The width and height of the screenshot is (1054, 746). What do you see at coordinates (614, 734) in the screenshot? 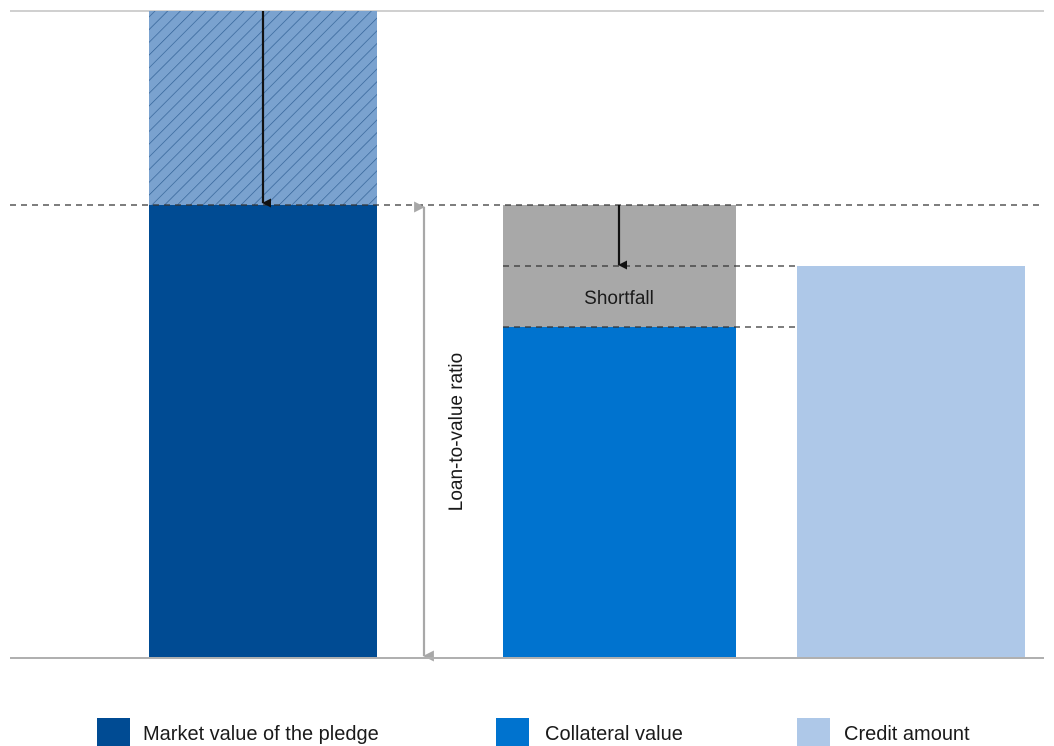
I see `legend-label-collateral-value: Collateral value` at bounding box center [614, 734].